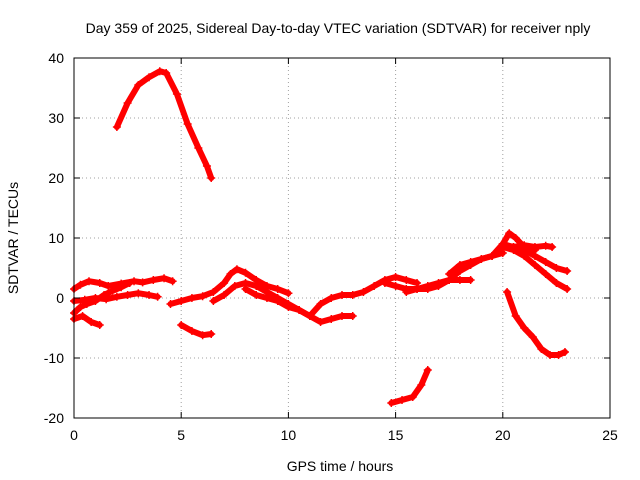 The image size is (640, 480). Describe the element at coordinates (181, 435) in the screenshot. I see `x-tick-label: 5` at that location.